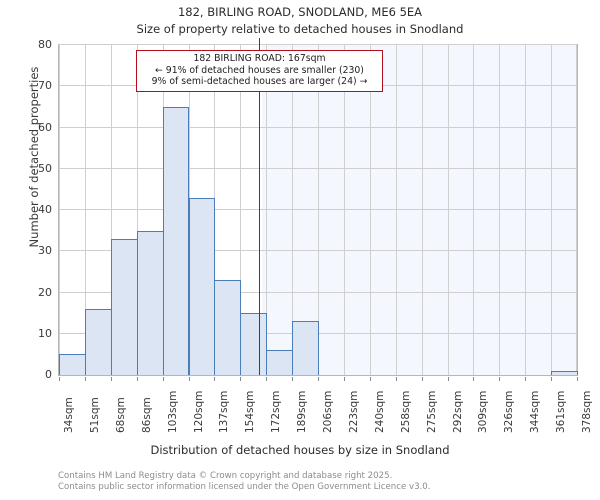  What do you see at coordinates (276, 411) in the screenshot?
I see `x-axis-tick-label: 172sqm` at bounding box center [276, 411].